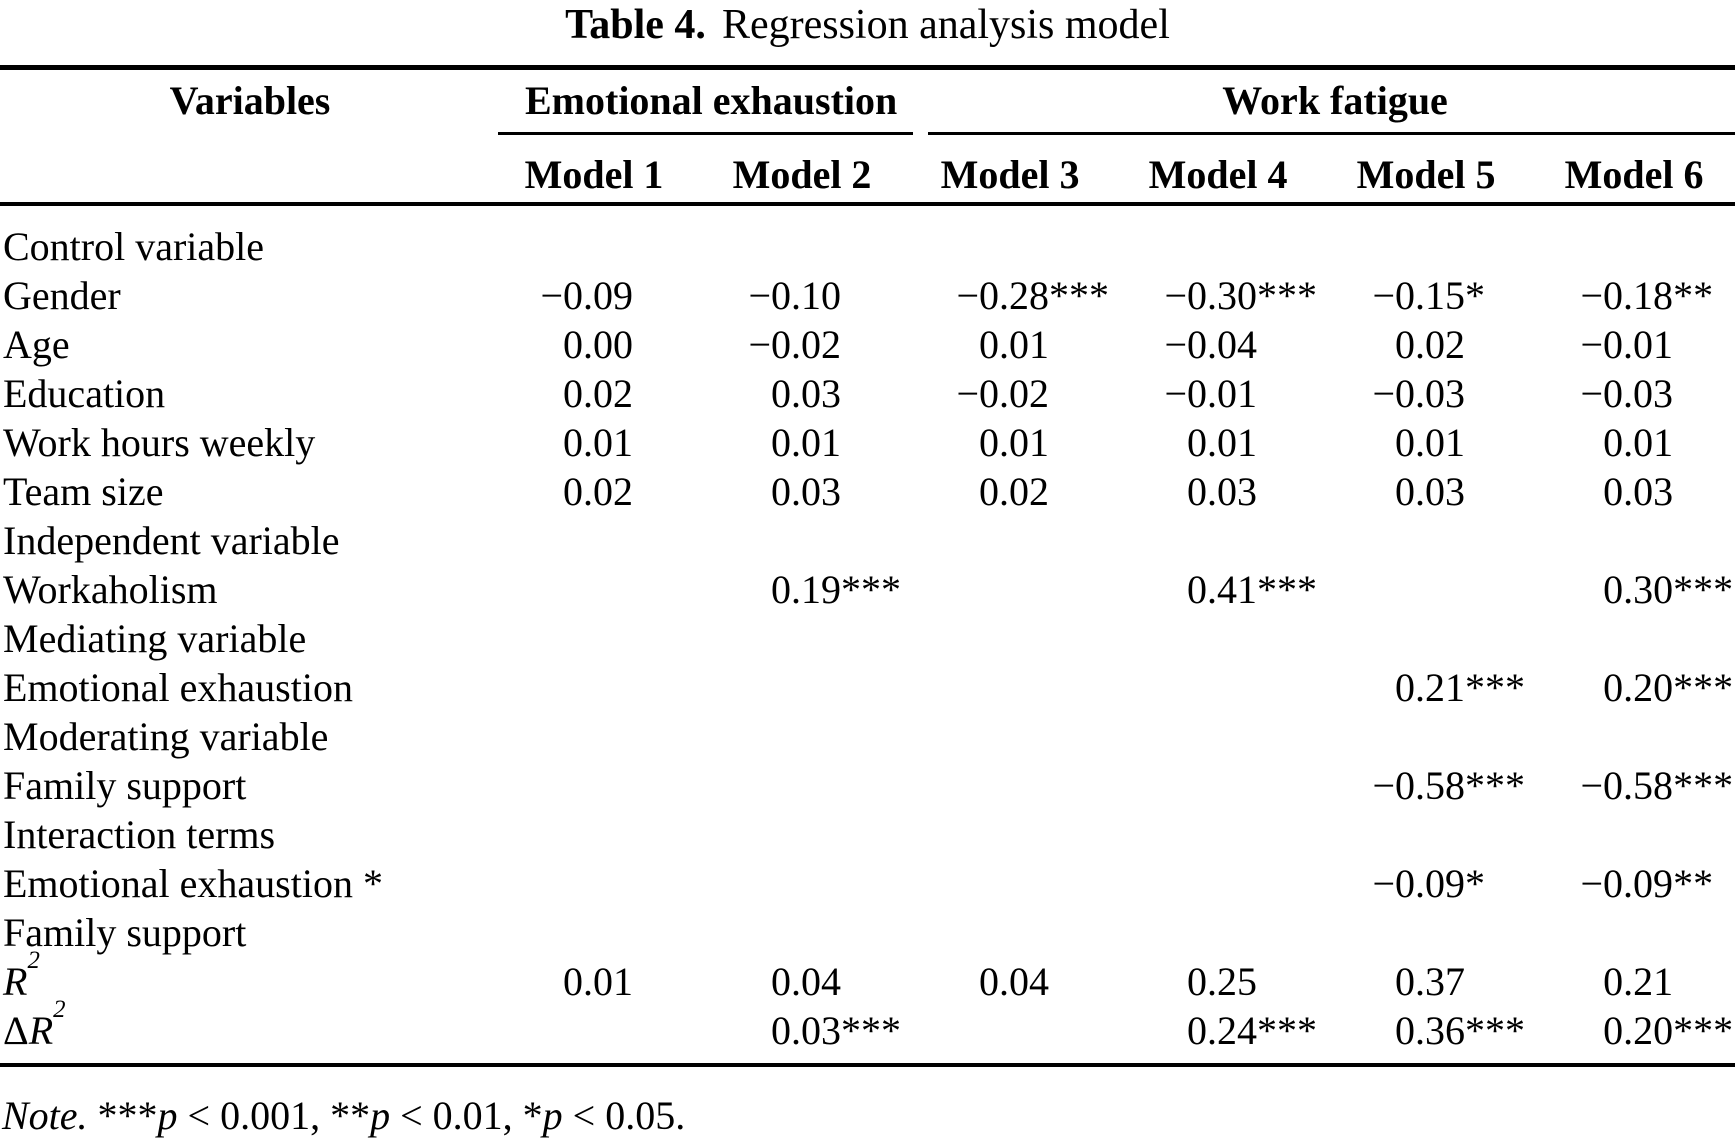 This screenshot has height=1141, width=1735. Describe the element at coordinates (705, 133) in the screenshot. I see `emotional-exhaustion-spanner-rule` at that location.